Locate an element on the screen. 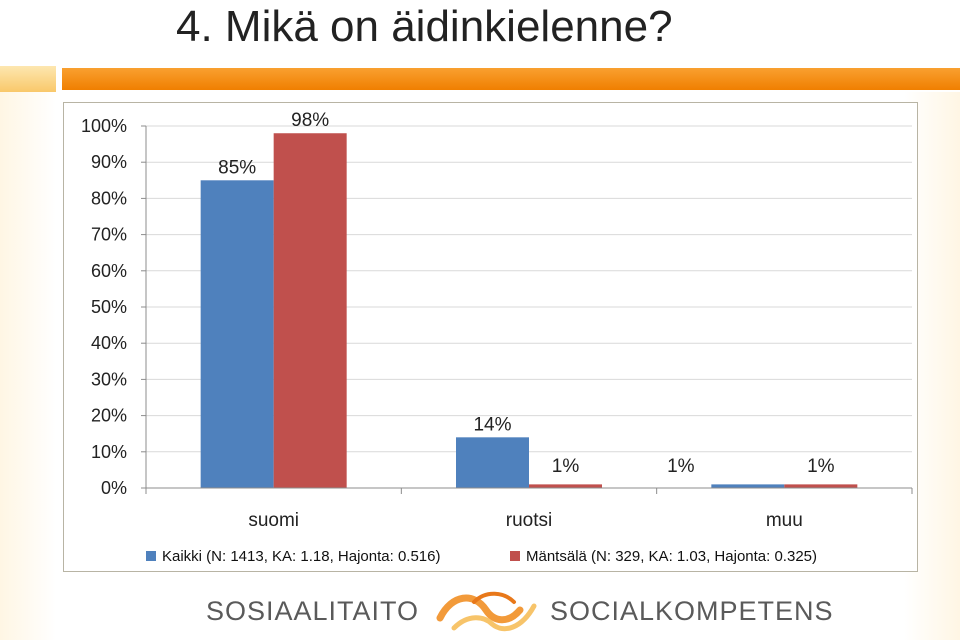 The height and width of the screenshot is (640, 960). y-tick-label: 90% is located at coordinates (109, 162).